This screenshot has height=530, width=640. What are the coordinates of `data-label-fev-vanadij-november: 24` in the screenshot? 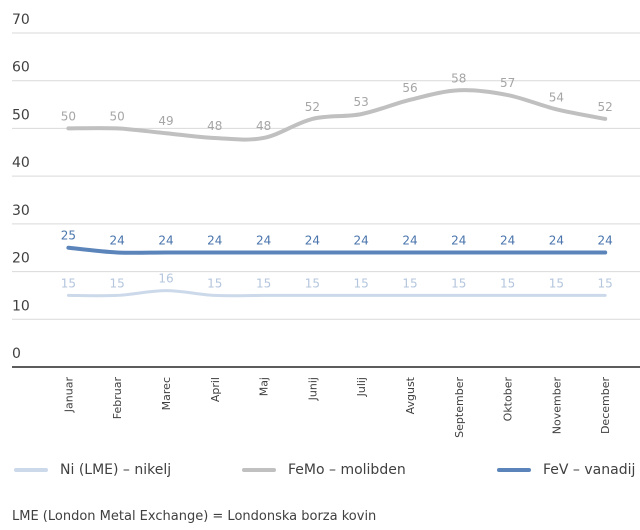 It's located at (556, 240).